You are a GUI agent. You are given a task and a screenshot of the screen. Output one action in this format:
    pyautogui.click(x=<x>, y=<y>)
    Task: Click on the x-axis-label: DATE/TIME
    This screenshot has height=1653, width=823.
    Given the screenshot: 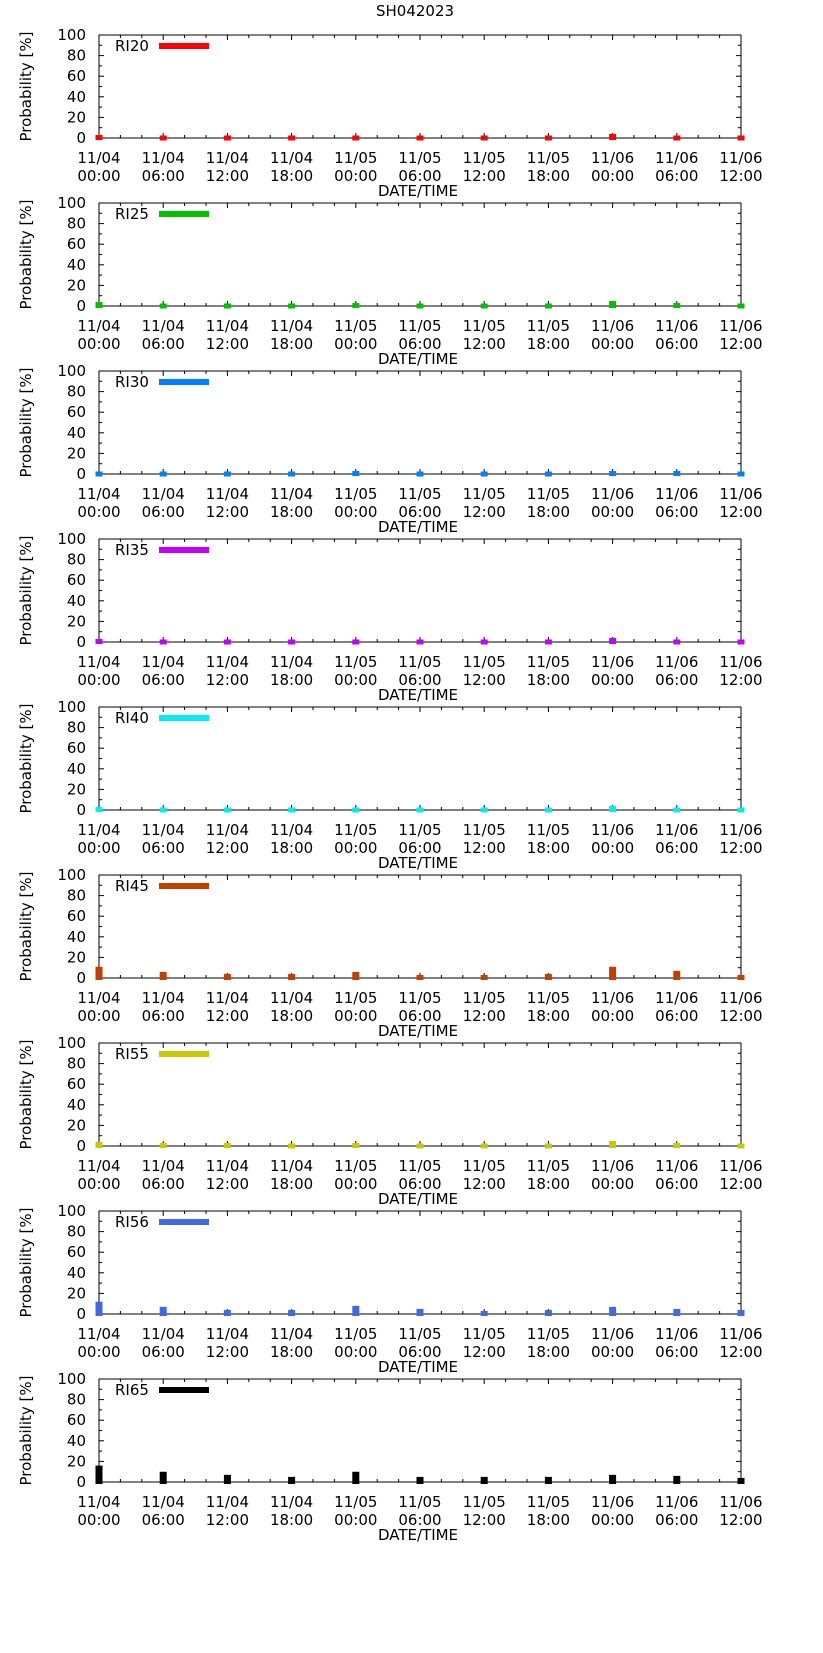 What is the action you would take?
    pyautogui.click(x=418, y=863)
    